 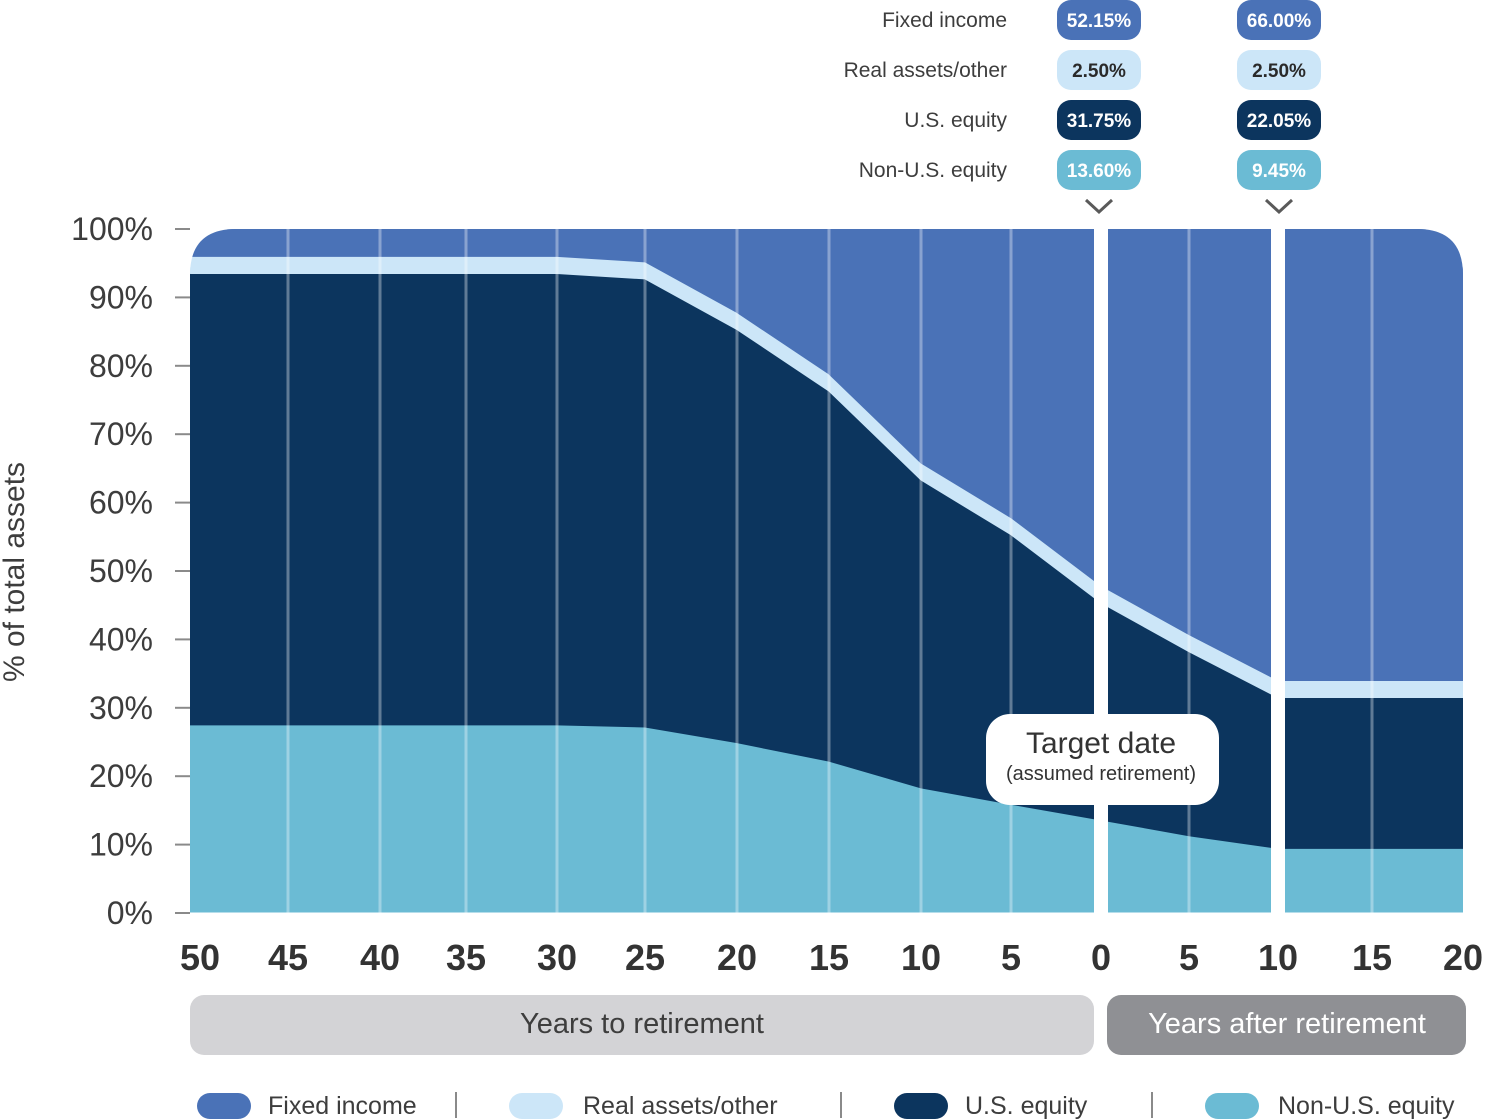 What do you see at coordinates (121, 845) in the screenshot?
I see `y-tick-label: 10%` at bounding box center [121, 845].